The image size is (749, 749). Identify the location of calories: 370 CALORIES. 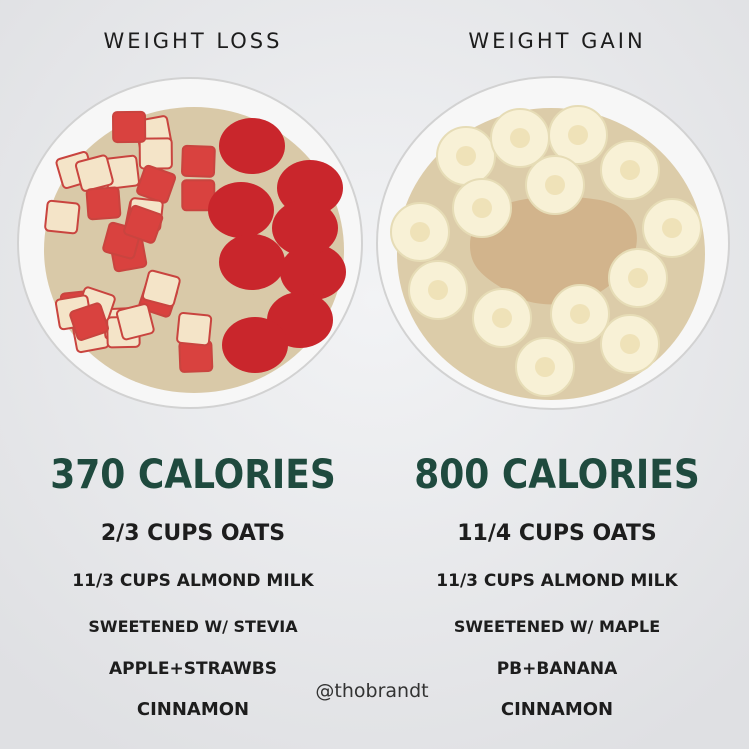
(193, 475).